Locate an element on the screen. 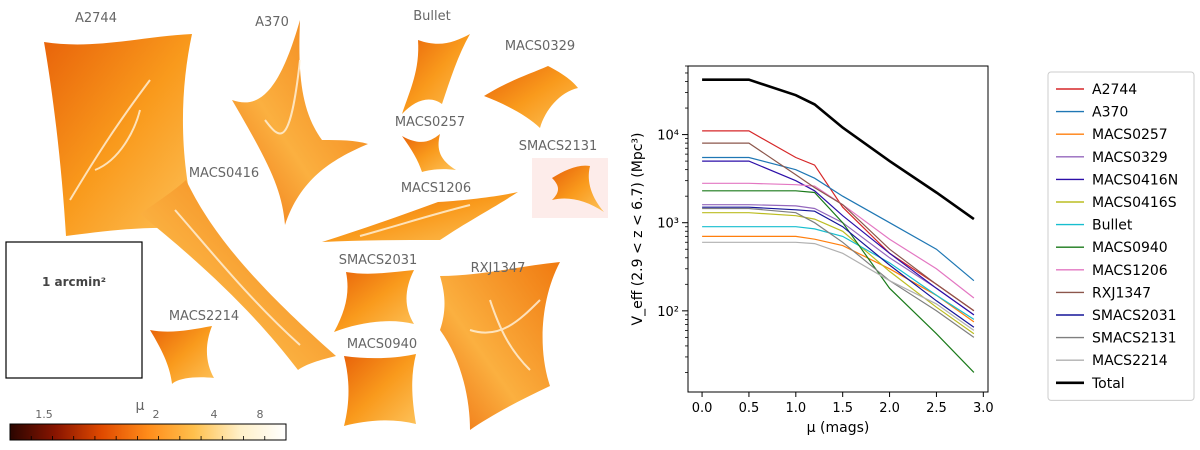 The height and width of the screenshot is (450, 1200). legend-entry-label: SMACS2131 is located at coordinates (1134, 339).